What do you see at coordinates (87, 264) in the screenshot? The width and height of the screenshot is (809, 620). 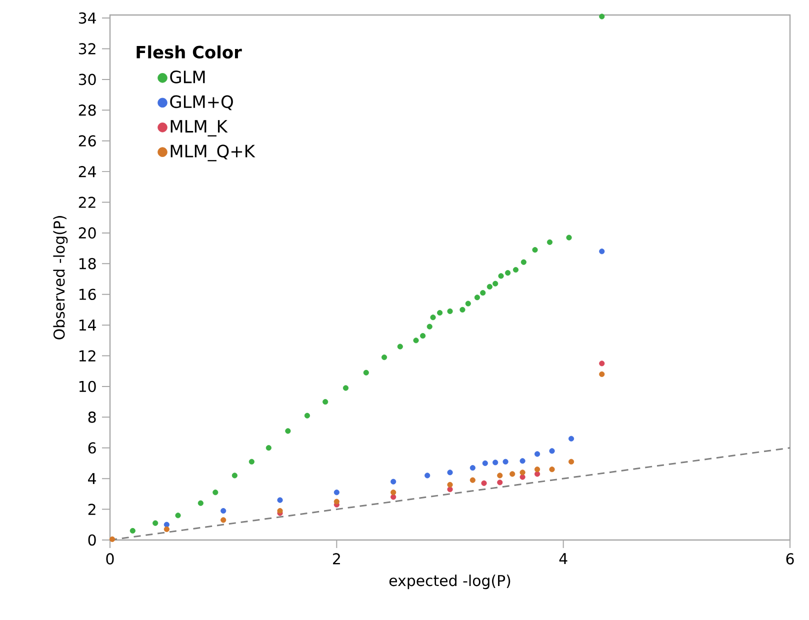 I see `y-tick-label: 18` at bounding box center [87, 264].